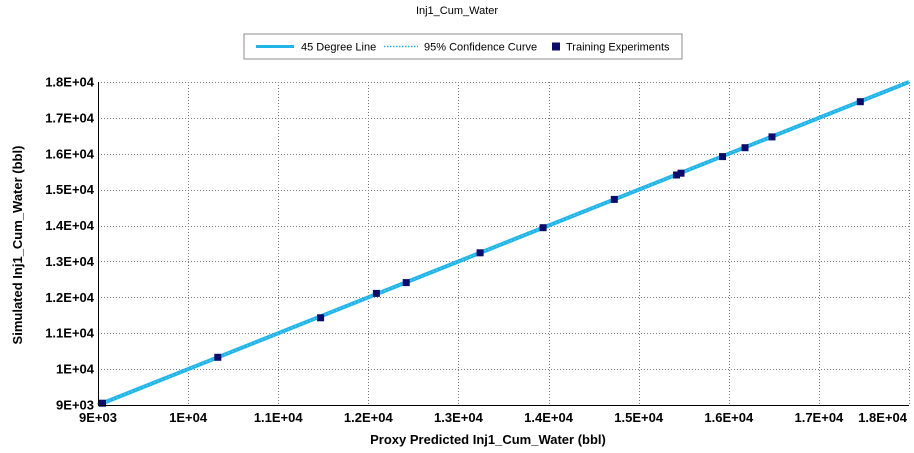  What do you see at coordinates (618, 48) in the screenshot?
I see `legend-label-training-experiments: Training Experiments` at bounding box center [618, 48].